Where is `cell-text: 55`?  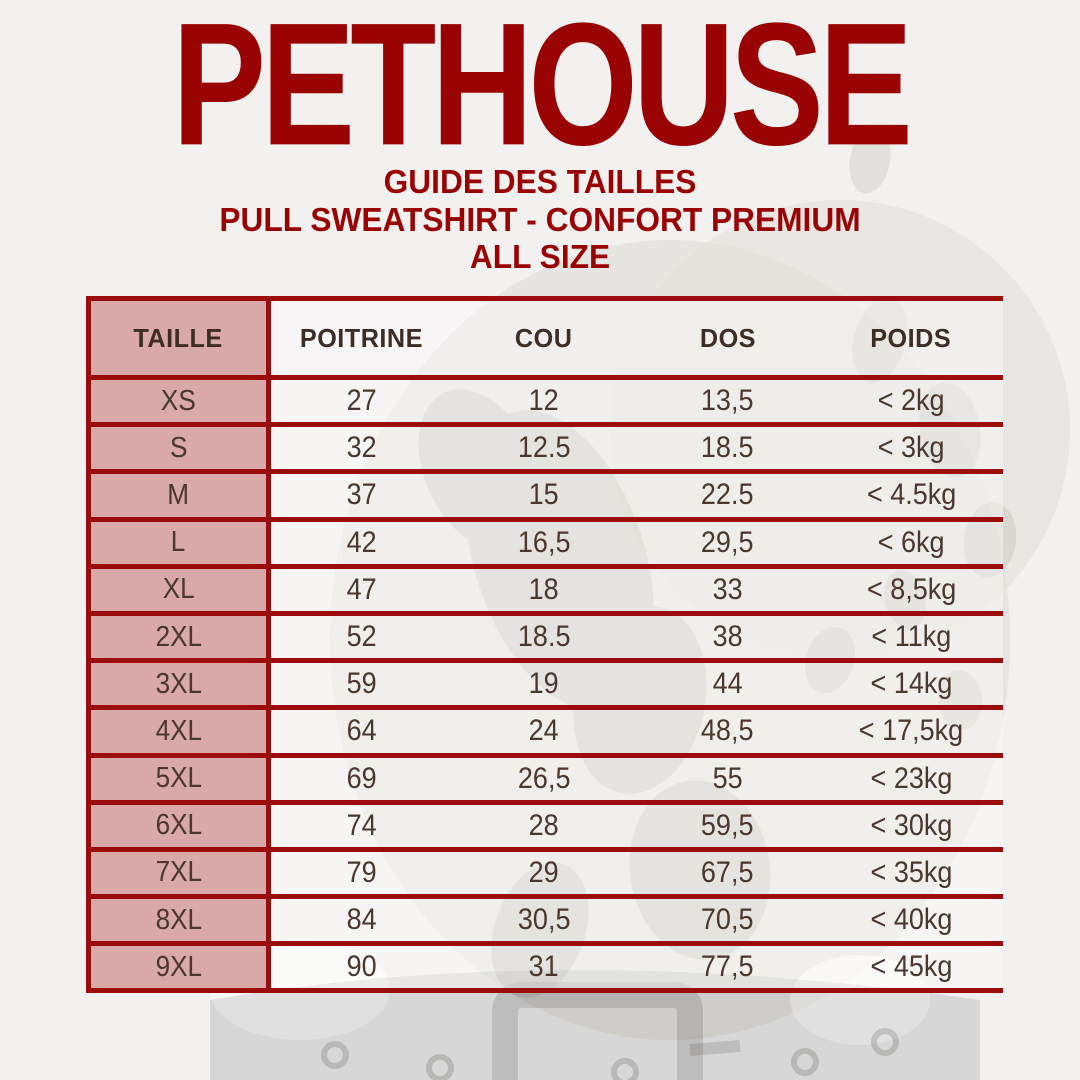 cell-text: 55 is located at coordinates (727, 778).